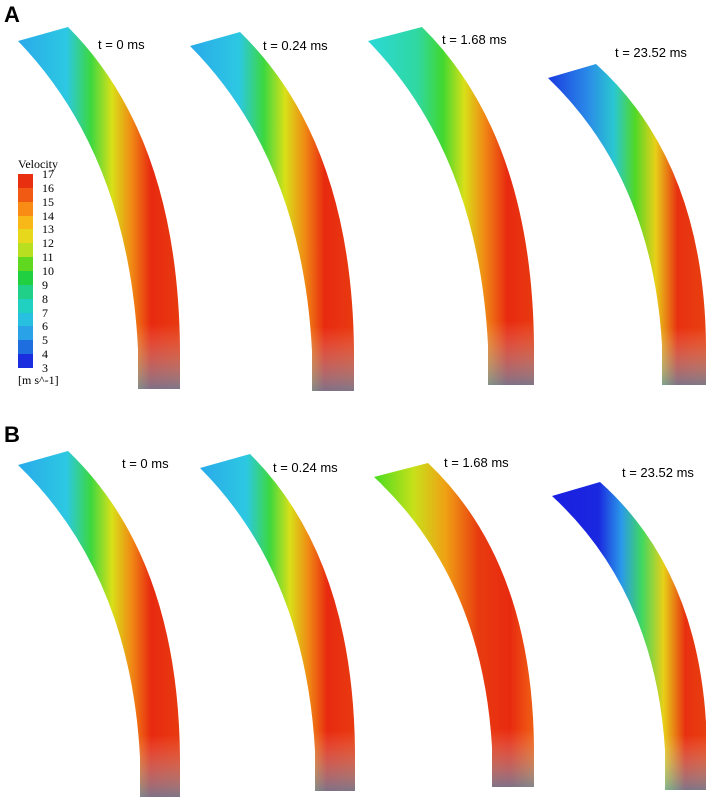 The height and width of the screenshot is (804, 706). What do you see at coordinates (474, 39) in the screenshot?
I see `time-label-a-2: t = 1.68 ms` at bounding box center [474, 39].